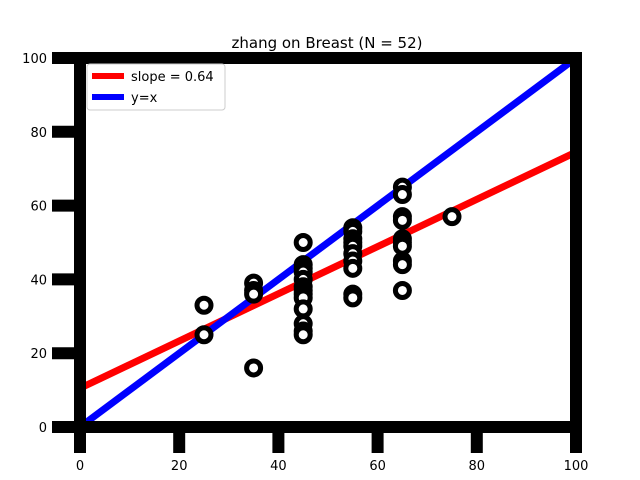  I want to click on y-tick-label: 80, so click(38, 133).